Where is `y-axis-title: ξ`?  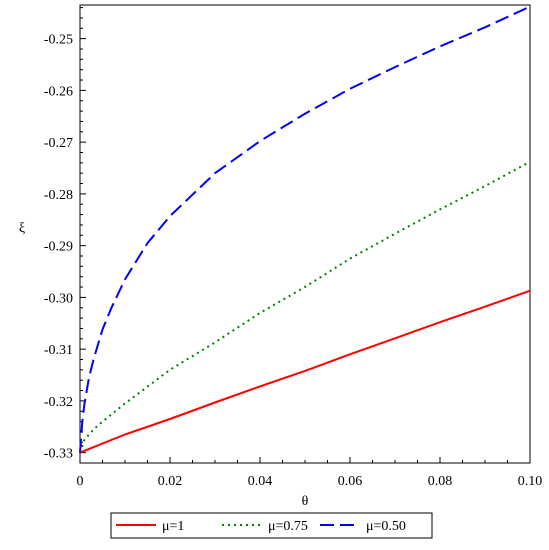 y-axis-title: ξ is located at coordinates (22, 228).